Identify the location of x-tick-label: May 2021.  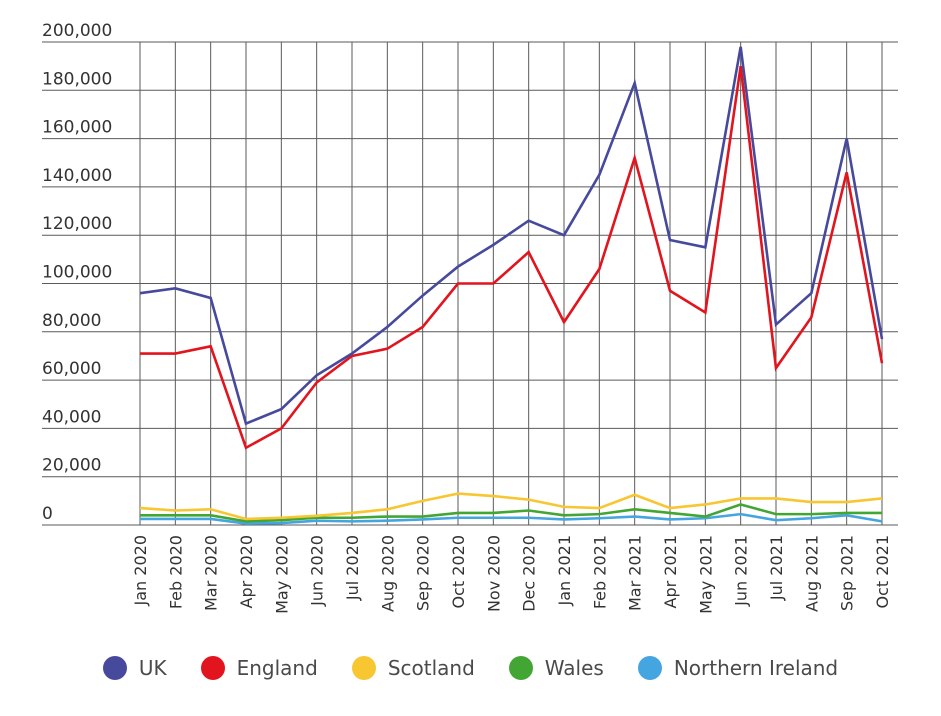
(705, 574).